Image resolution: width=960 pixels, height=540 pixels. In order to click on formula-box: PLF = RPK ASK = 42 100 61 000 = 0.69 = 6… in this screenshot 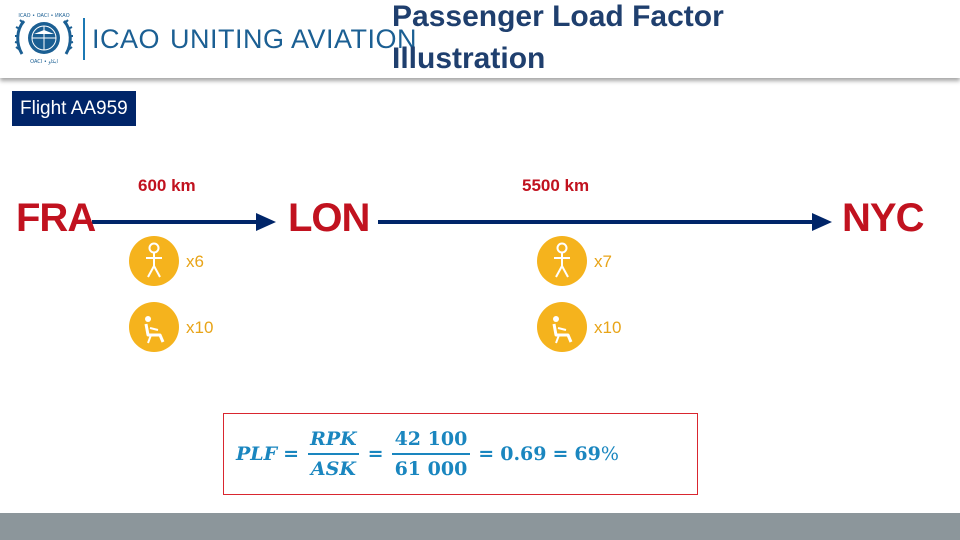, I will do `click(460, 454)`.